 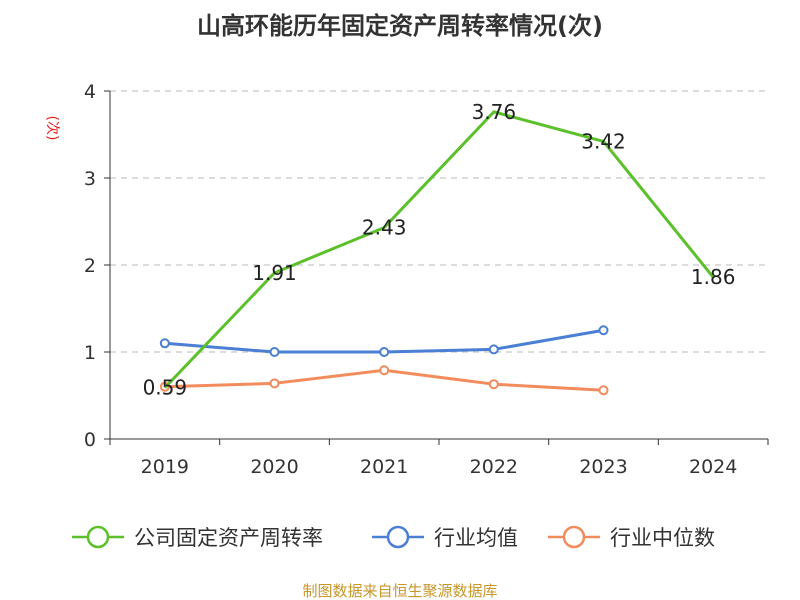 I want to click on data-label: 1.86, so click(x=713, y=277).